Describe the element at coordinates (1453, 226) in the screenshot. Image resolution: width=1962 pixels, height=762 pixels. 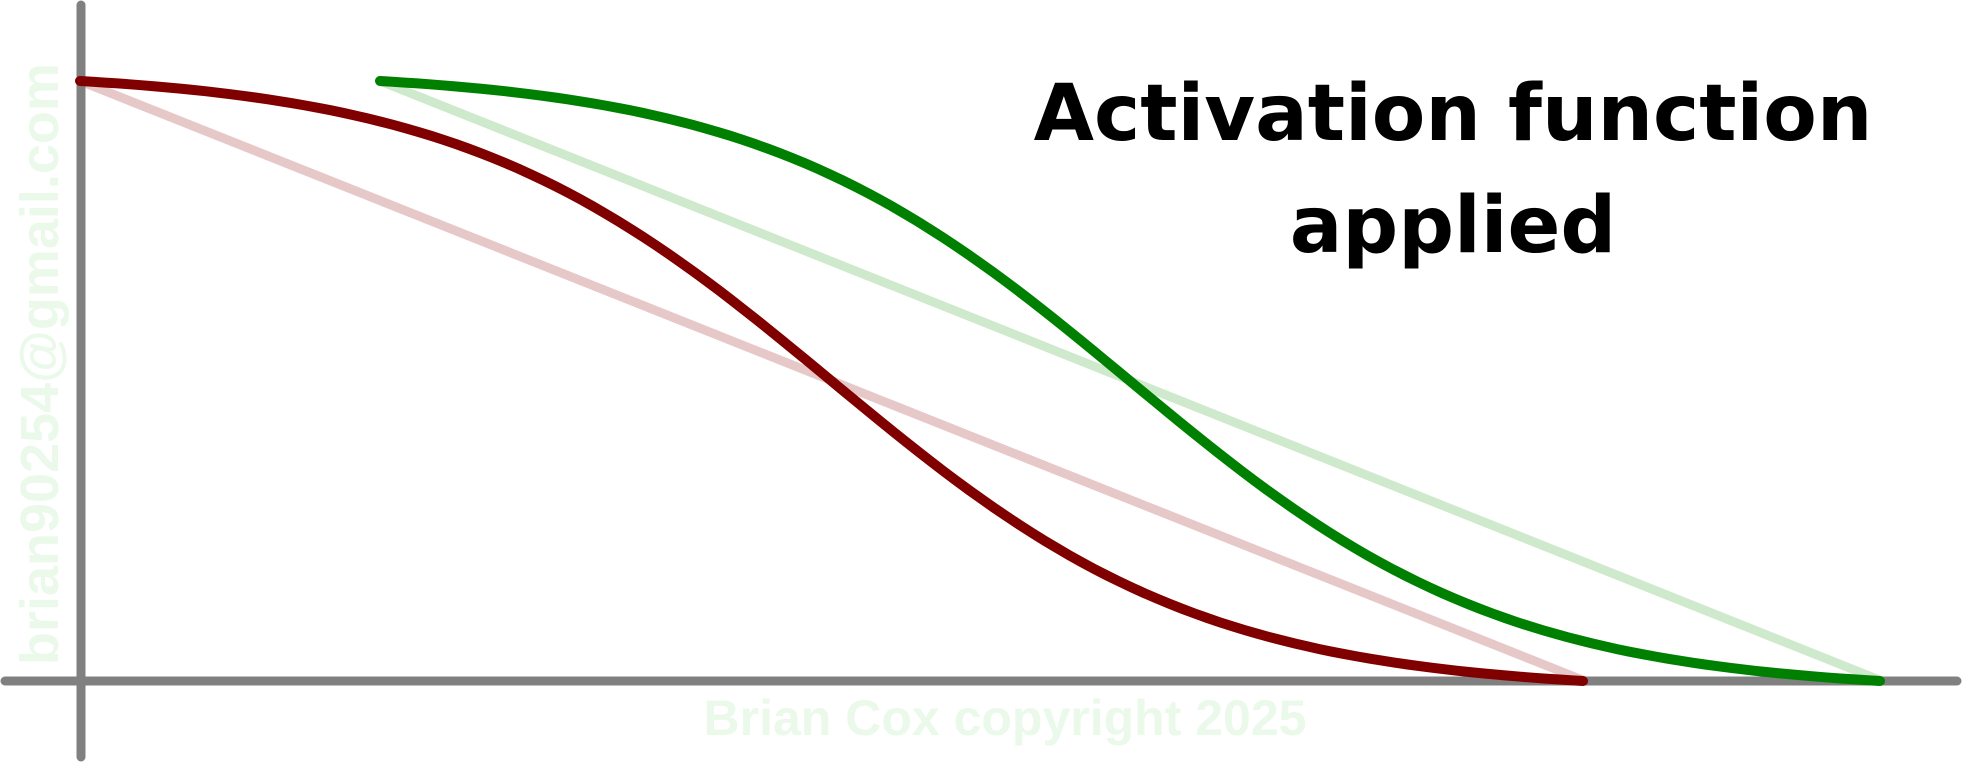
I see `title-line-2: applied` at that location.